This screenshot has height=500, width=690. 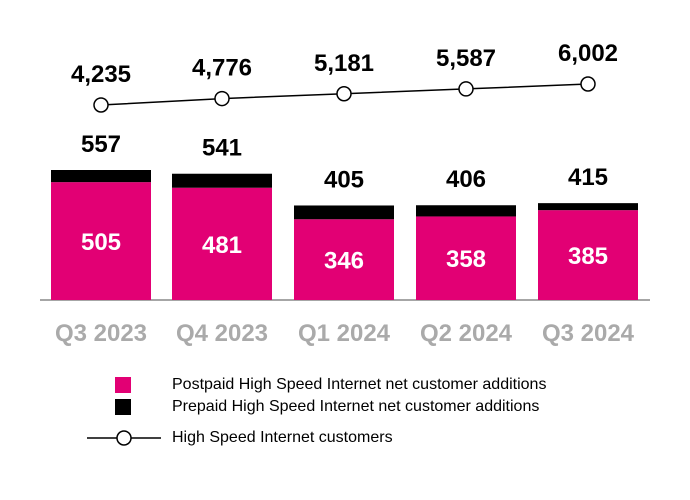 I want to click on x-tick-label: Q1 2024, so click(x=344, y=333).